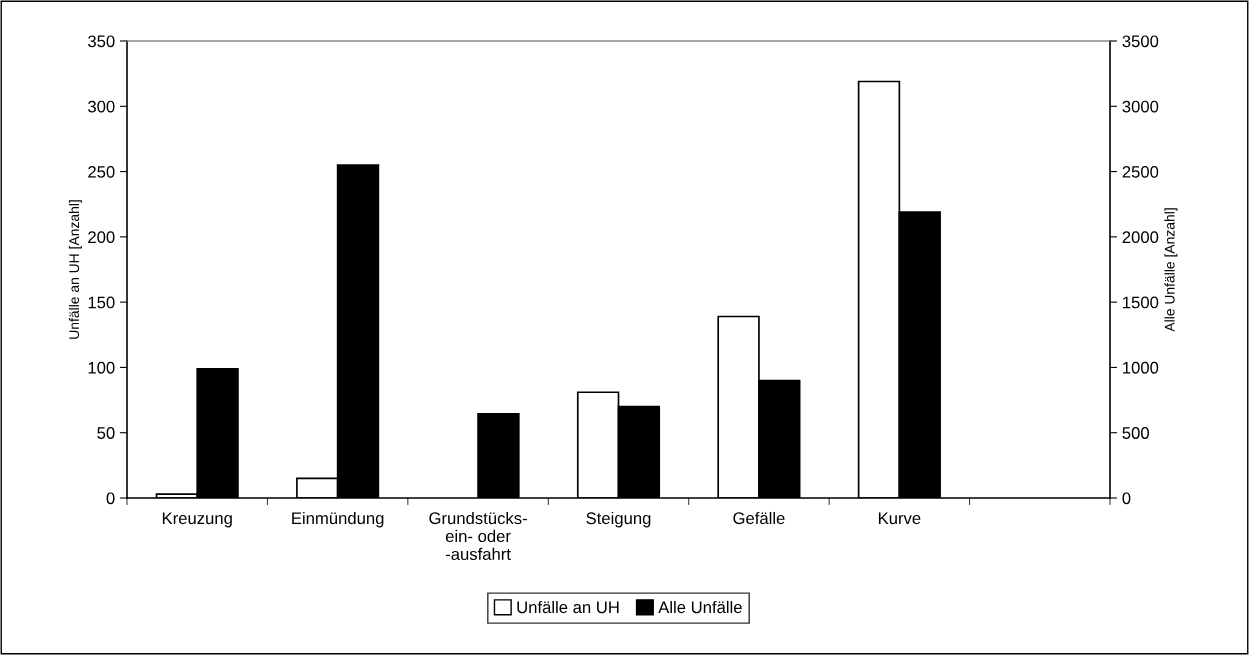  What do you see at coordinates (101, 171) in the screenshot?
I see `y-tick-label: 250` at bounding box center [101, 171].